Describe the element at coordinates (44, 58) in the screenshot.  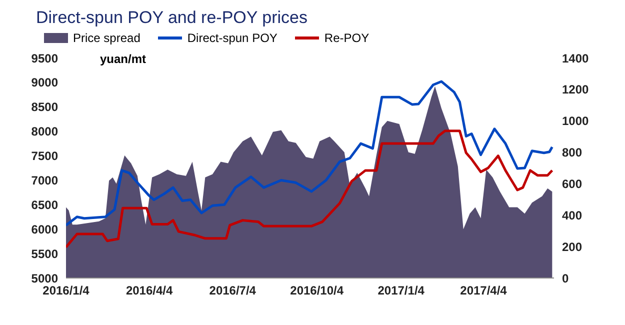
I see `y-tick-label: 9500` at that location.